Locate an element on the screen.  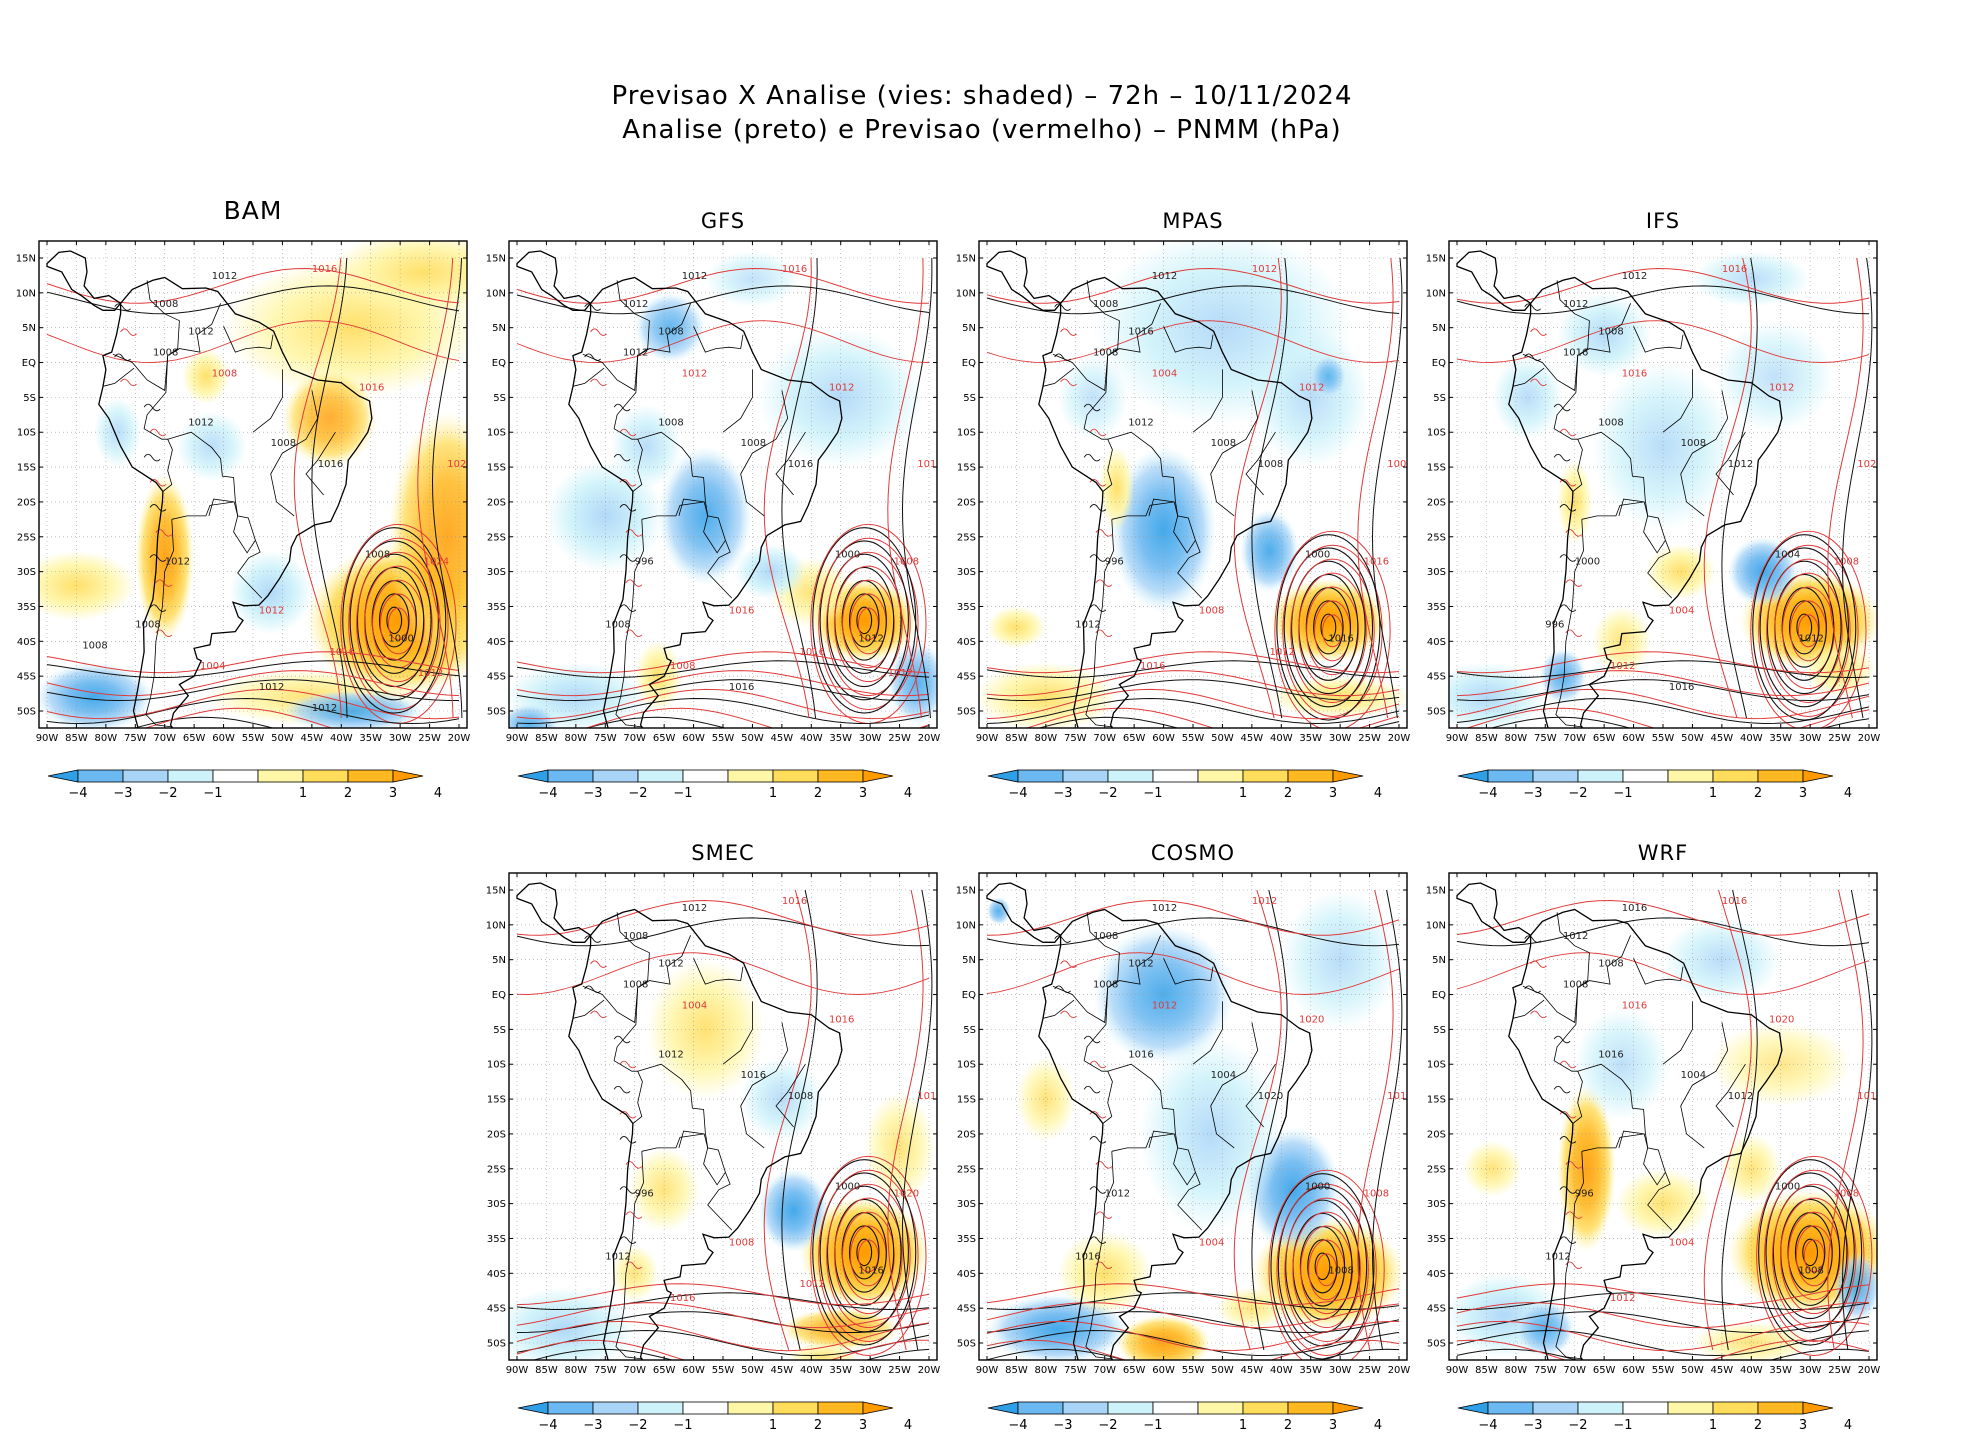
panel-bam-gridlines is located at coordinates (253, 484).